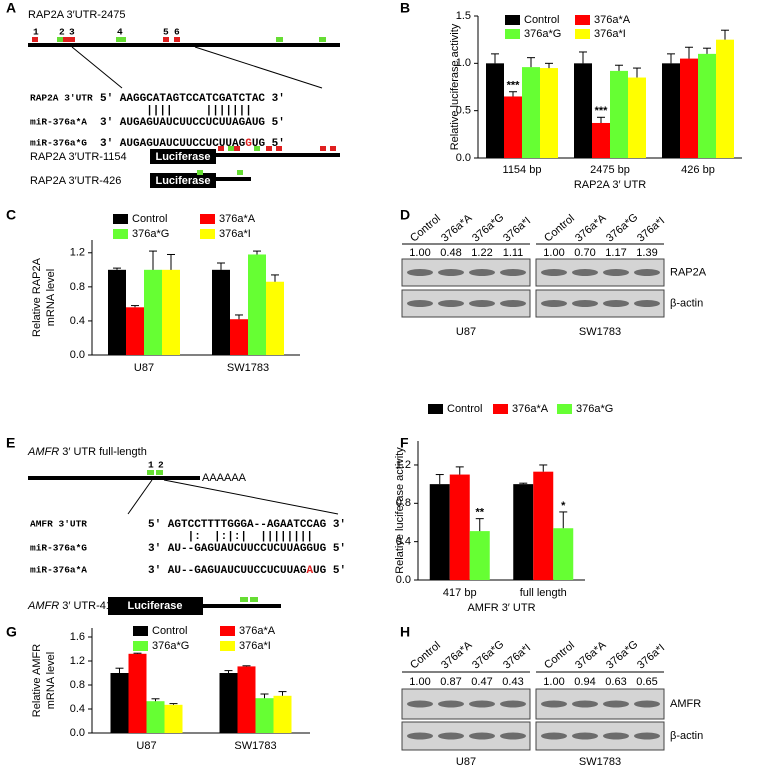 This screenshot has height=781, width=757. I want to click on site-number: 6, so click(177, 32).